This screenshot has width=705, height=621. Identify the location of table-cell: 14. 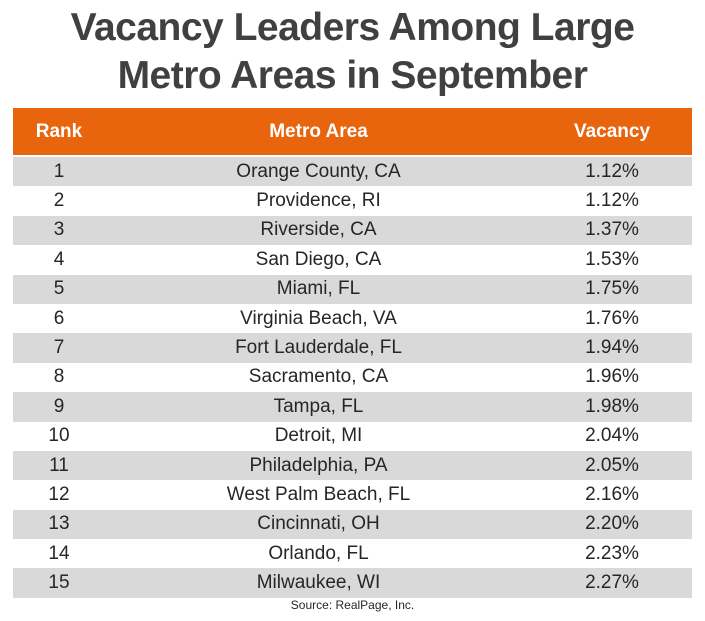
(59, 553).